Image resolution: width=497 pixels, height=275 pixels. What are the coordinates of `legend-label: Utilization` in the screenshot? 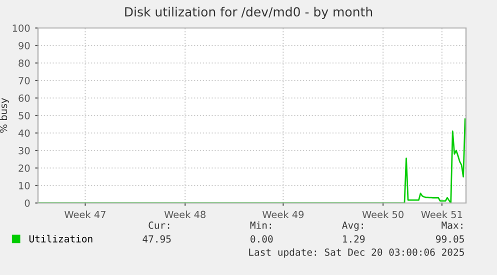 It's located at (60, 238).